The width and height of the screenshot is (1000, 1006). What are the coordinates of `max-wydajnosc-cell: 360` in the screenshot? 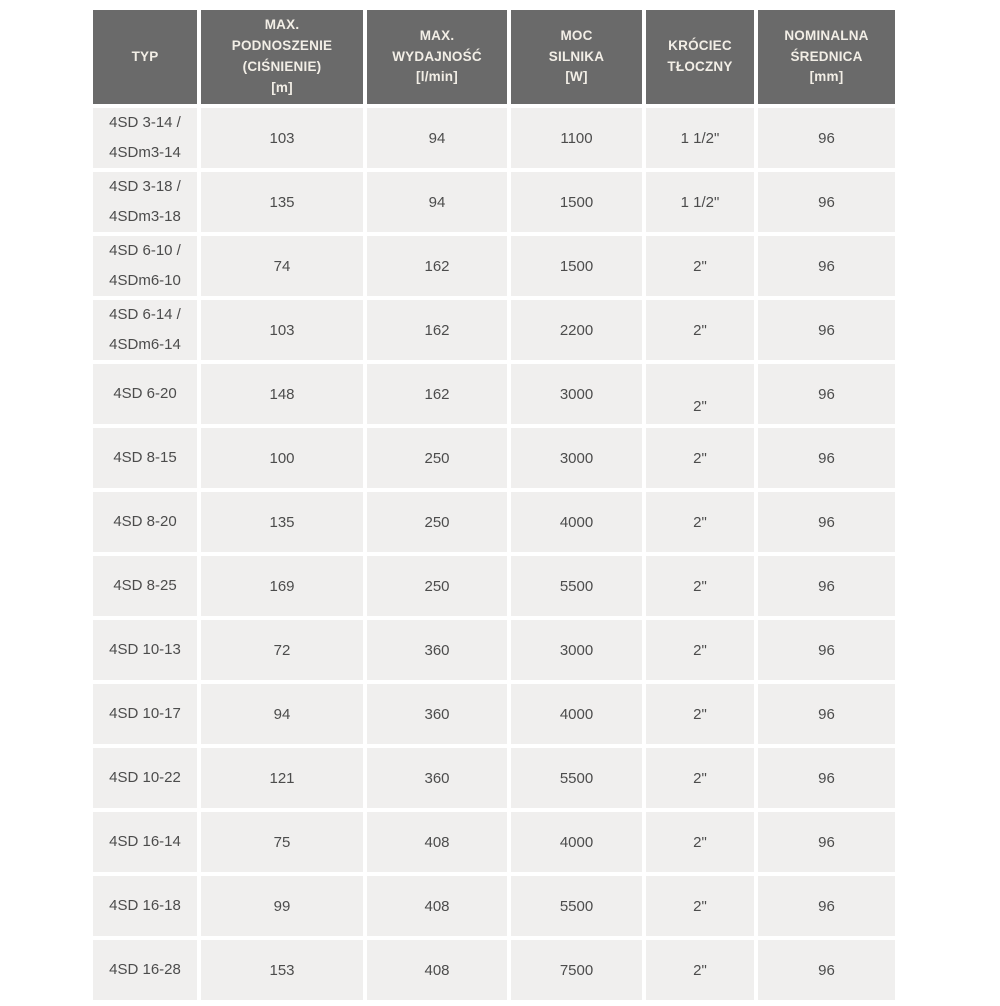 It's located at (437, 778).